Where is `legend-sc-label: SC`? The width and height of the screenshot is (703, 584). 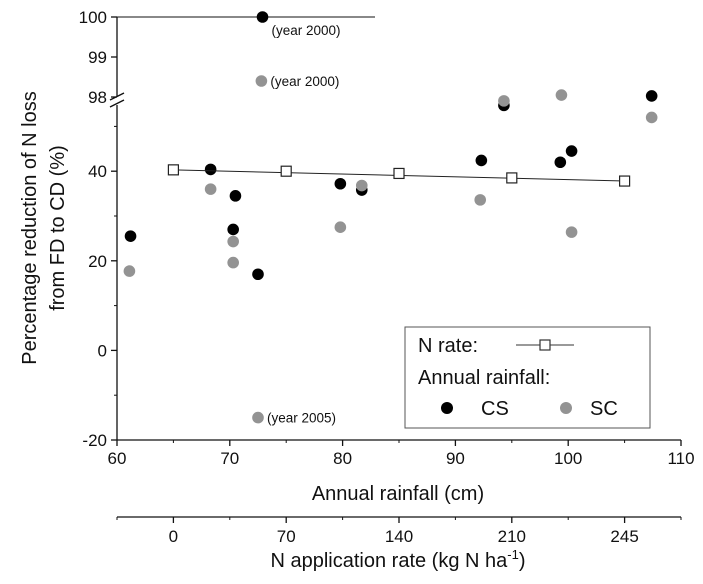 legend-sc-label: SC is located at coordinates (604, 409).